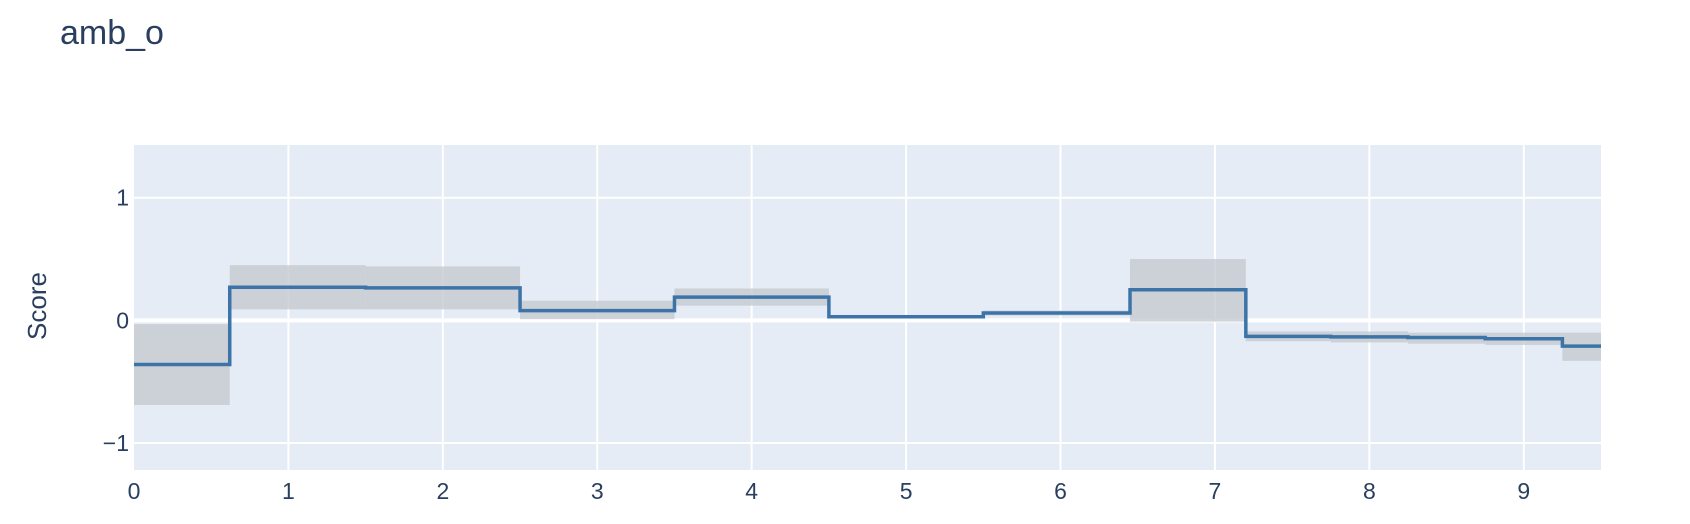  I want to click on x-axis-ticks: 0 1 2 3 4 5 6 7 8 9, so click(829, 491).